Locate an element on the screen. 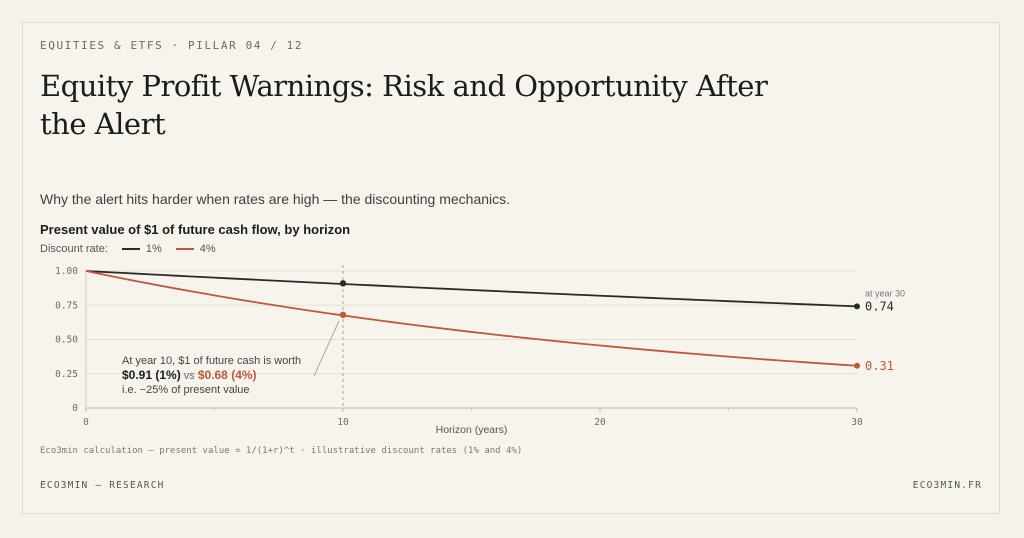  legend-item-high: 4% is located at coordinates (195, 249).